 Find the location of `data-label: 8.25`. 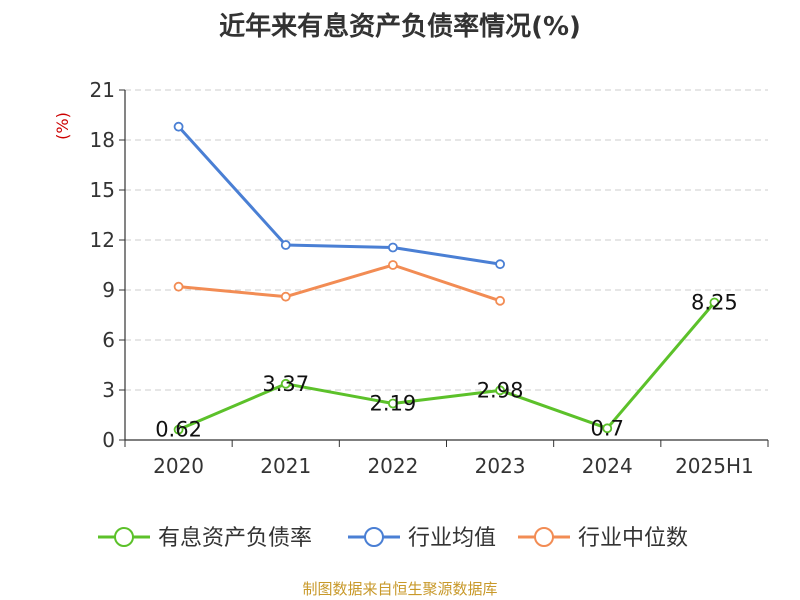

data-label: 8.25 is located at coordinates (714, 303).